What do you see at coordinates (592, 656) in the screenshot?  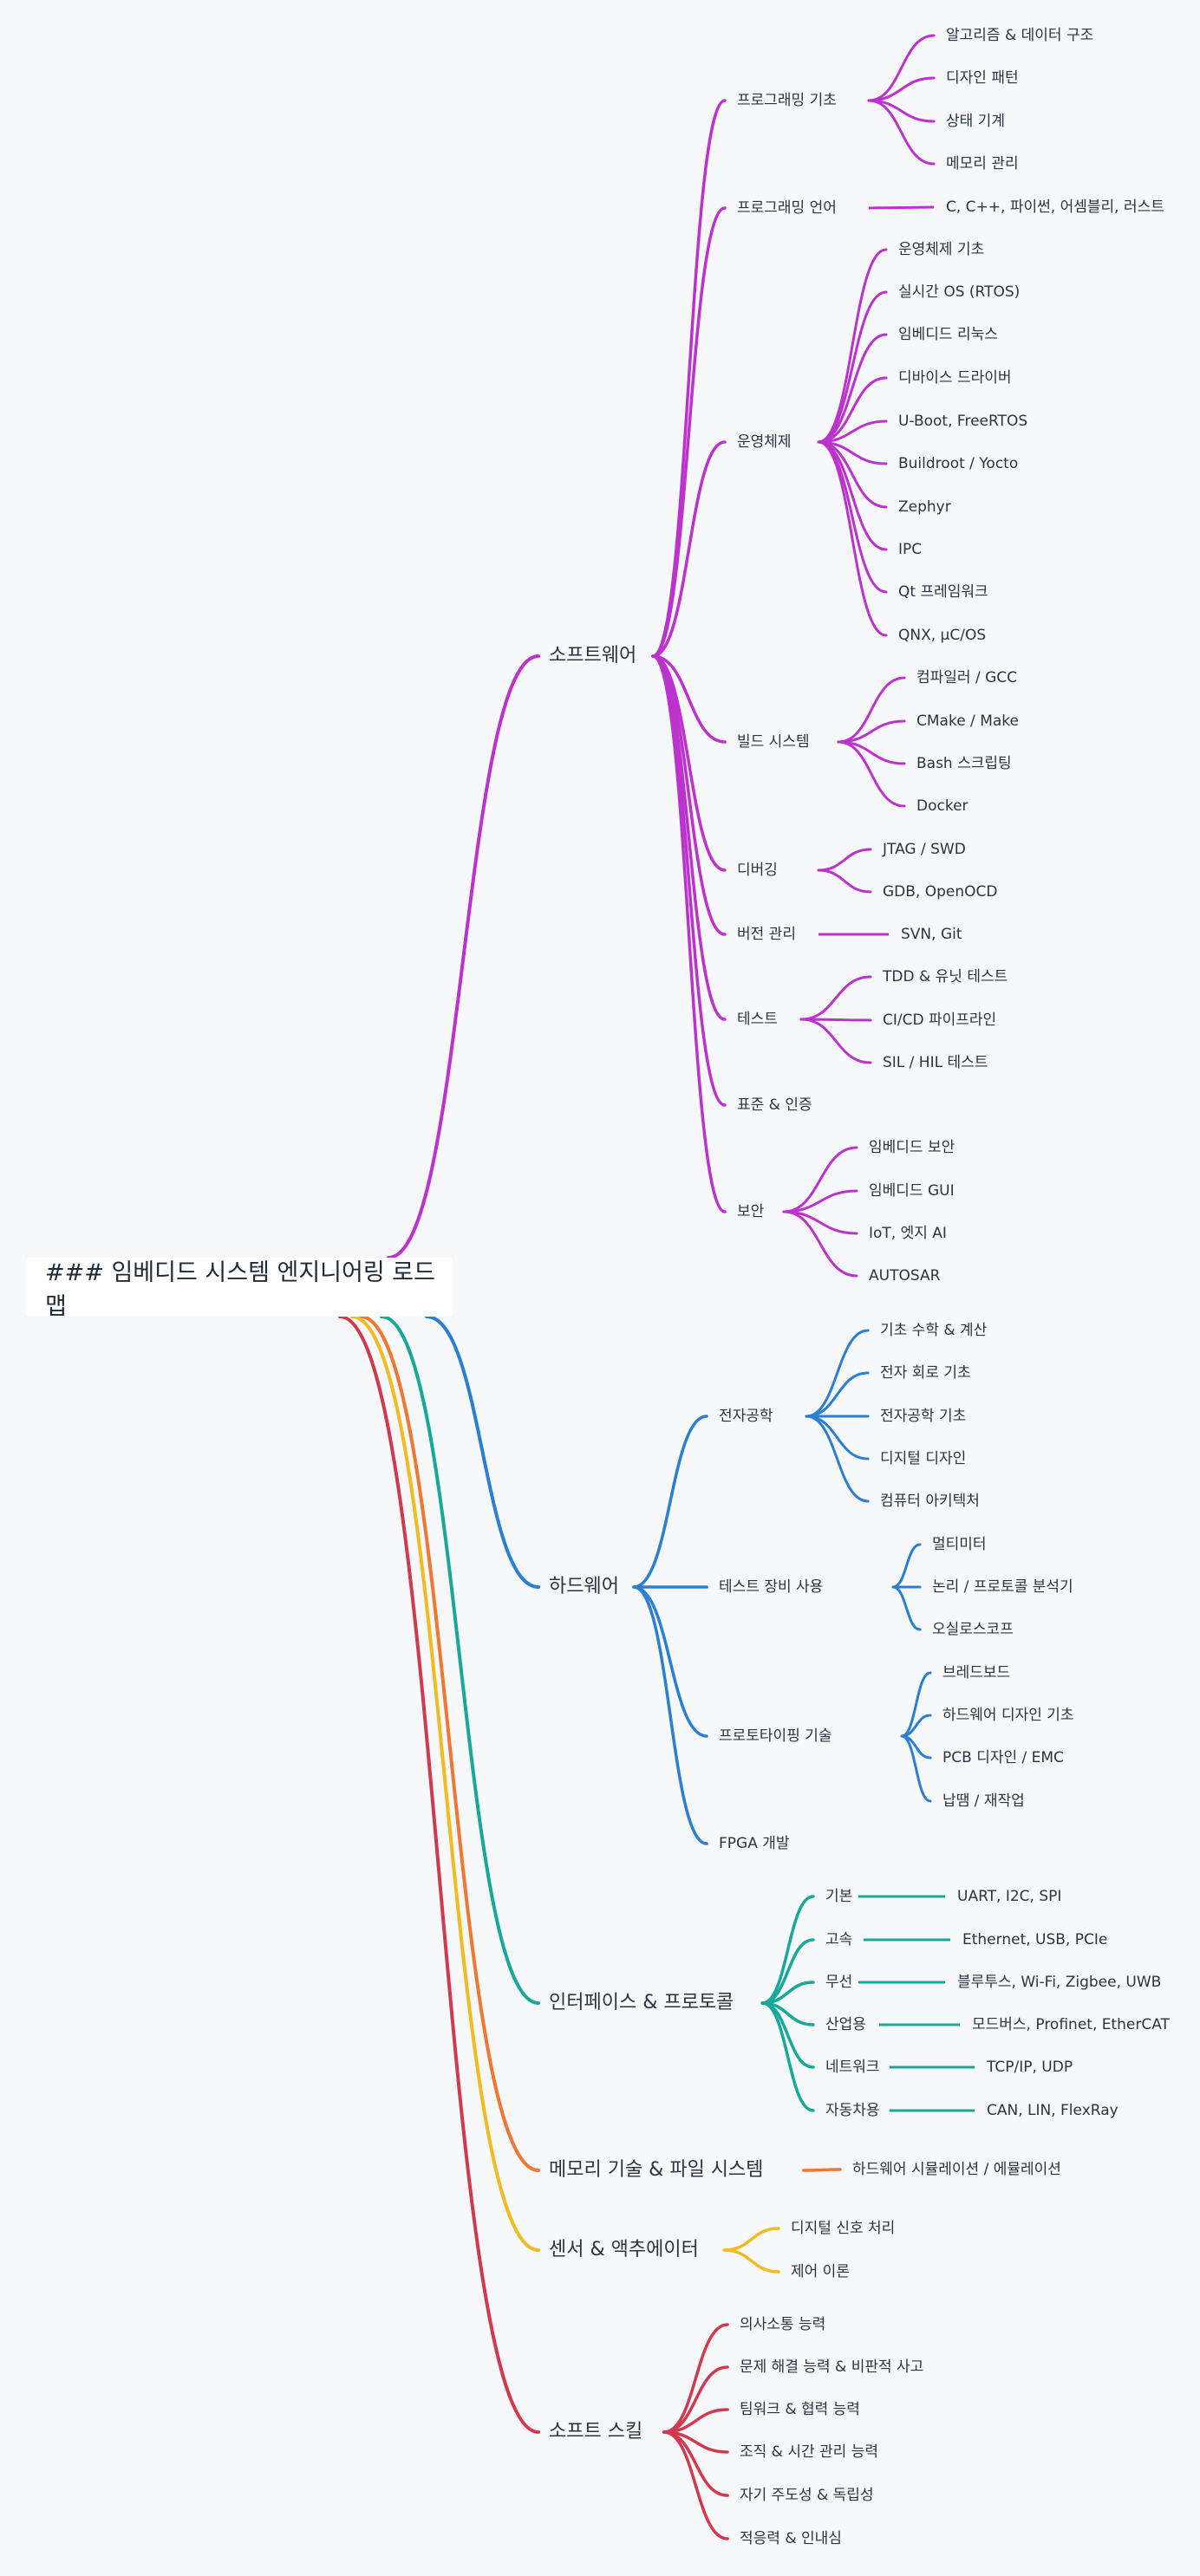 I see `branch-label: 소프트웨어` at bounding box center [592, 656].